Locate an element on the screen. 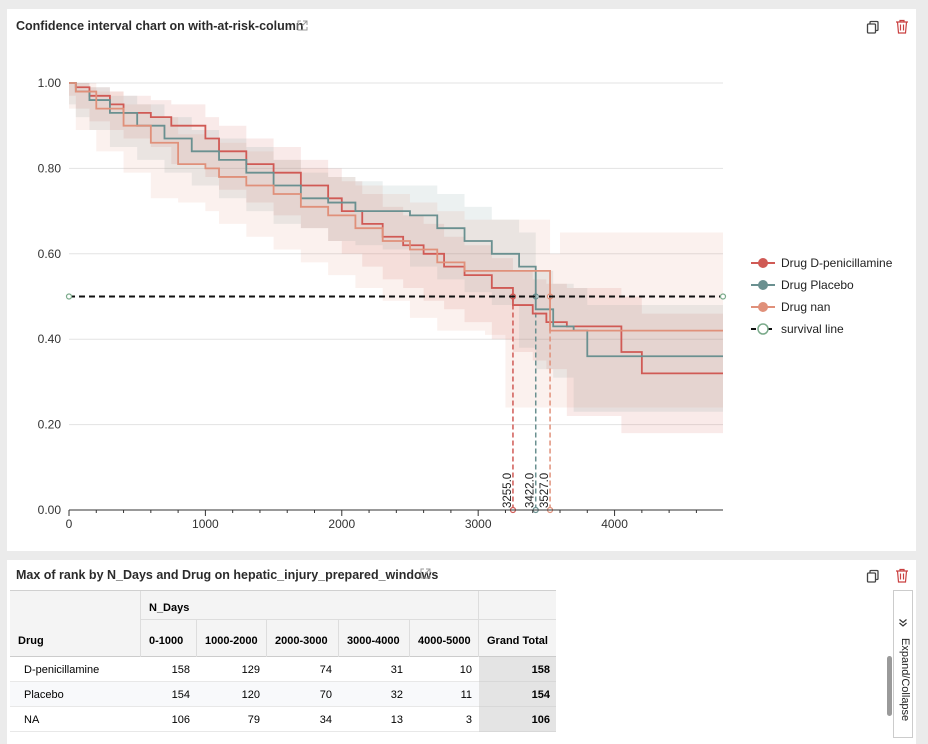  x-tick-label: 3000 is located at coordinates (478, 524).